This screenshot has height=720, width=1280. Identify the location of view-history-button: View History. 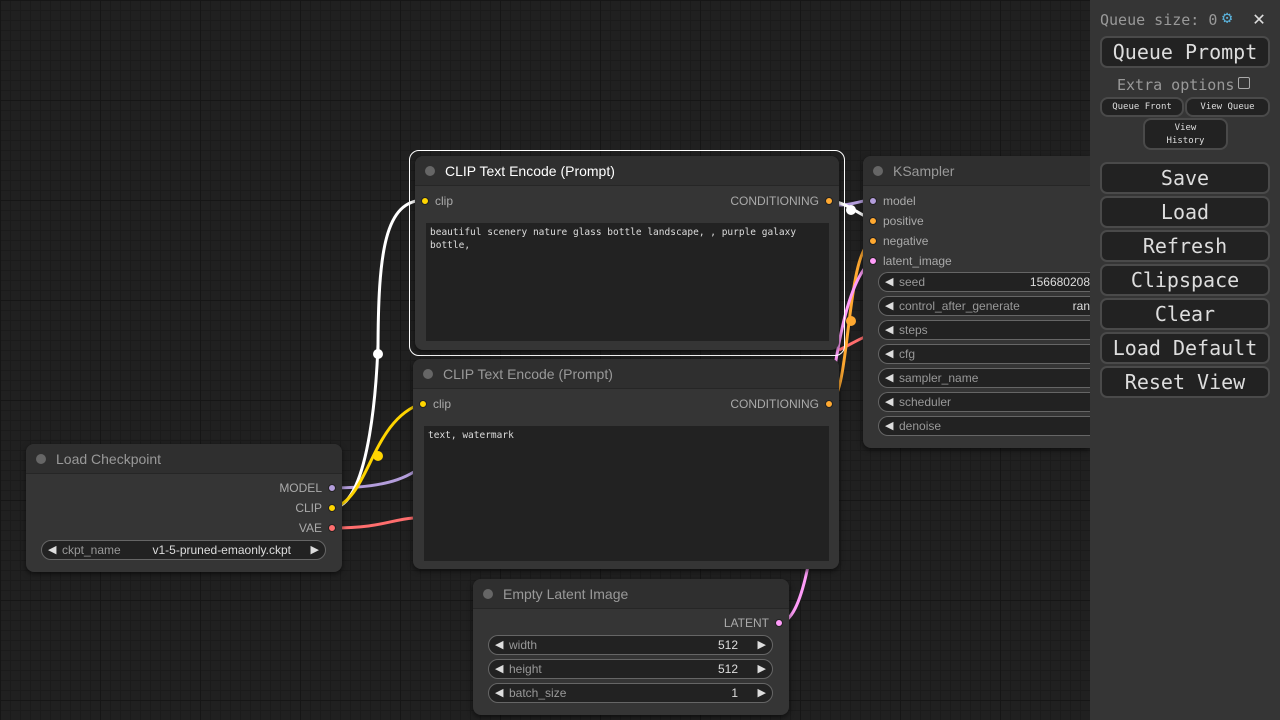
(1185, 134).